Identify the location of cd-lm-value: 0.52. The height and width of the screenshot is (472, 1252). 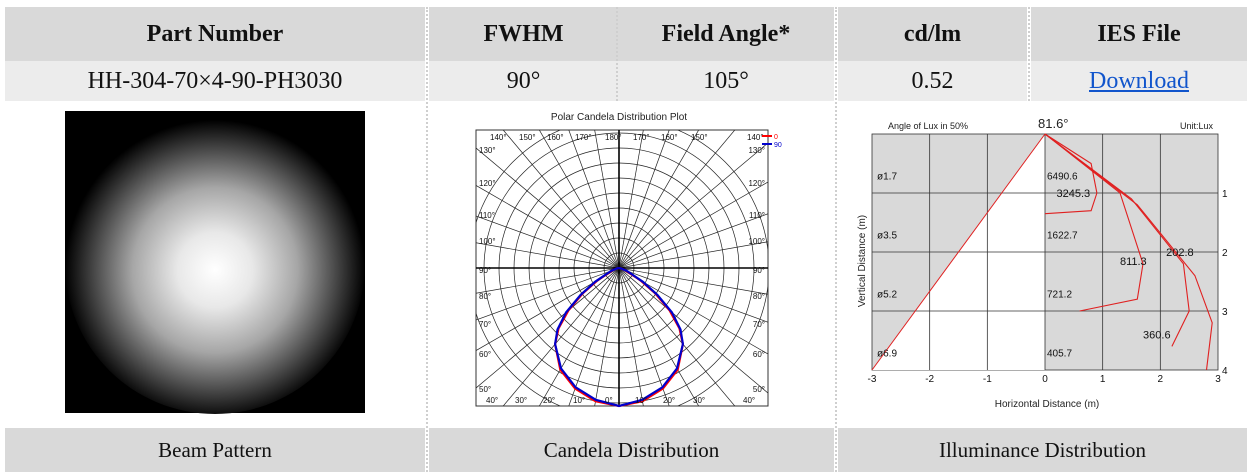
(932, 81).